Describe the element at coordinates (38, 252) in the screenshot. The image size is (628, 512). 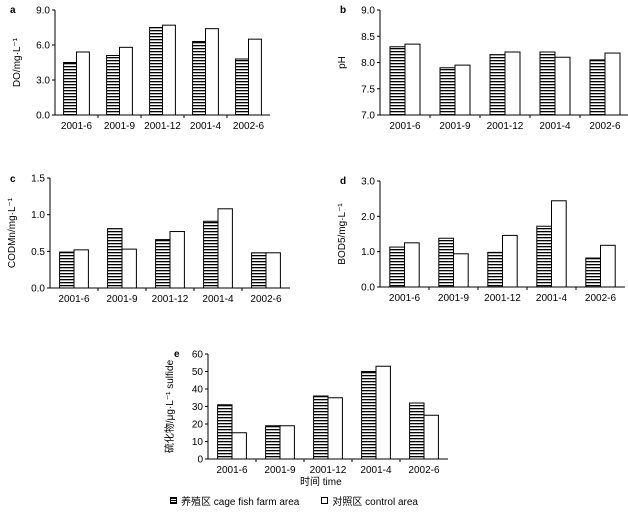
I see `y-tick-label: 0.5` at that location.